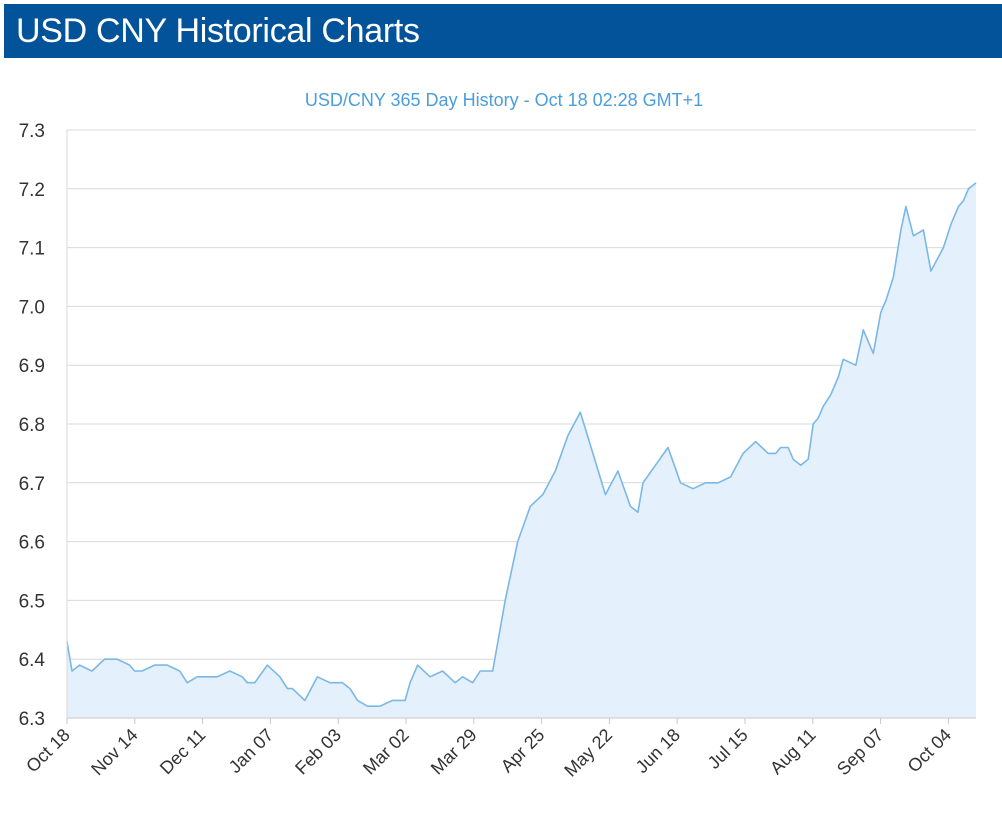 Image resolution: width=1002 pixels, height=814 pixels. What do you see at coordinates (32, 131) in the screenshot?
I see `y-tick-label: 7.3` at bounding box center [32, 131].